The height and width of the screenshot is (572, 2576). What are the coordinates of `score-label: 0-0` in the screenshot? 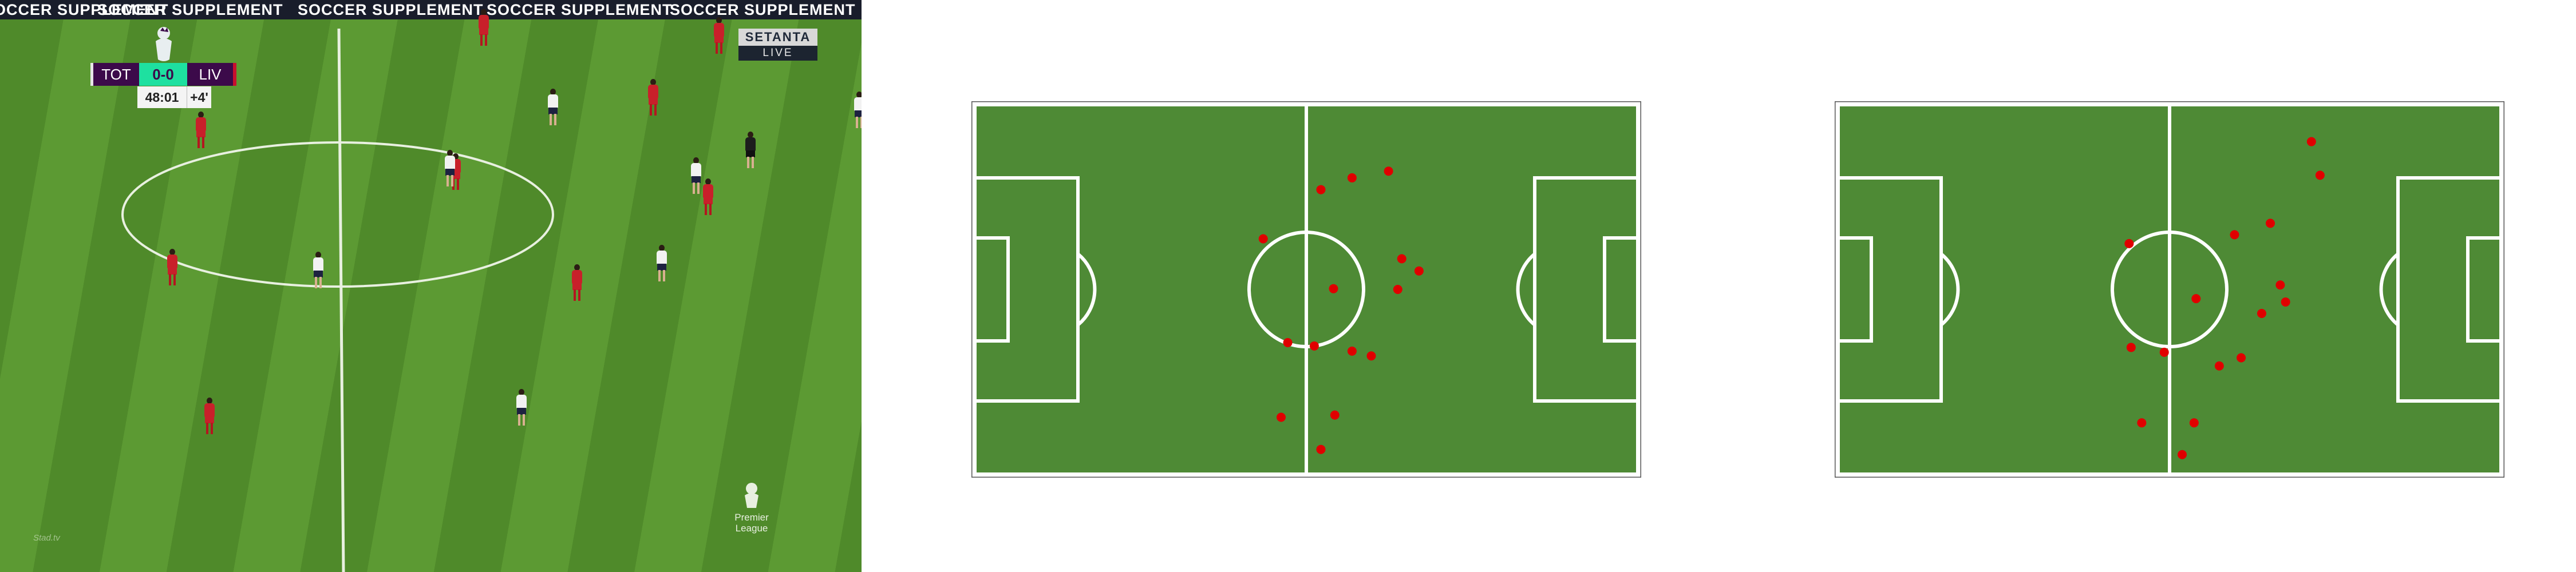 It's located at (163, 74).